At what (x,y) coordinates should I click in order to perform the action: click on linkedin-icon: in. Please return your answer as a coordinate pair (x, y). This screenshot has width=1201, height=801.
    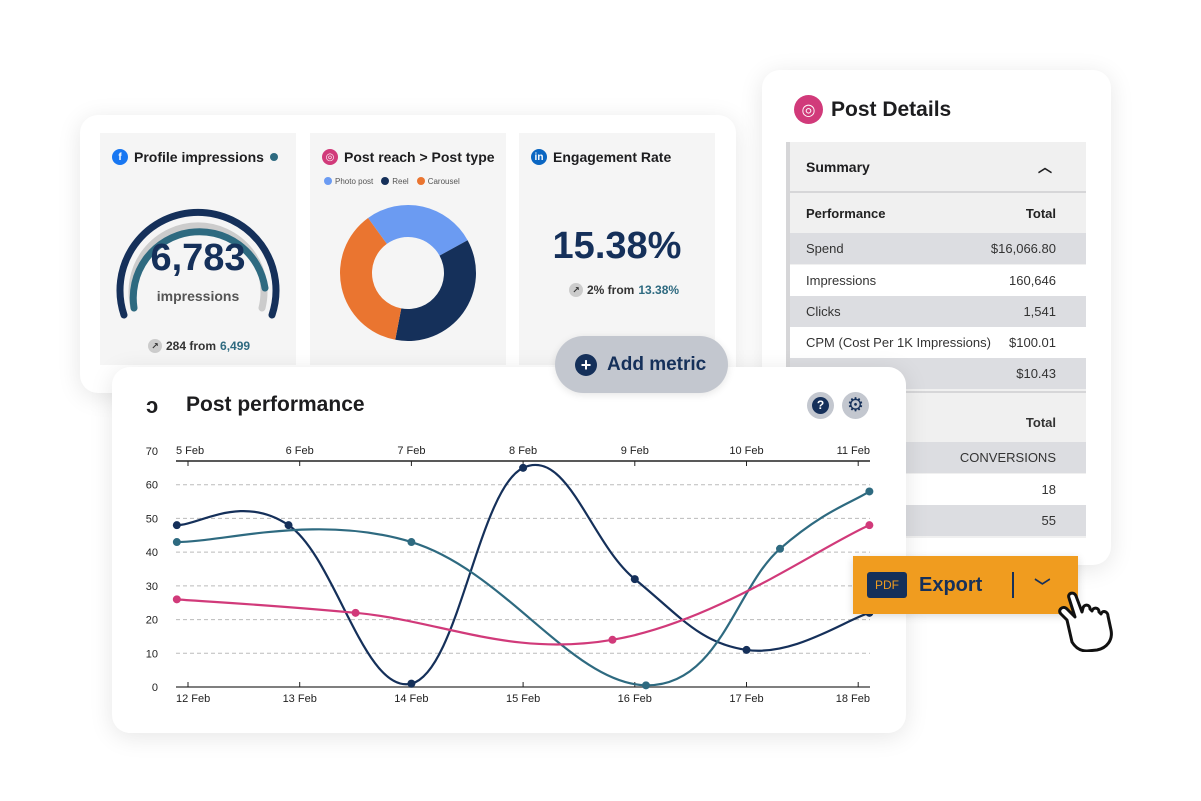
    Looking at the image, I should click on (539, 157).